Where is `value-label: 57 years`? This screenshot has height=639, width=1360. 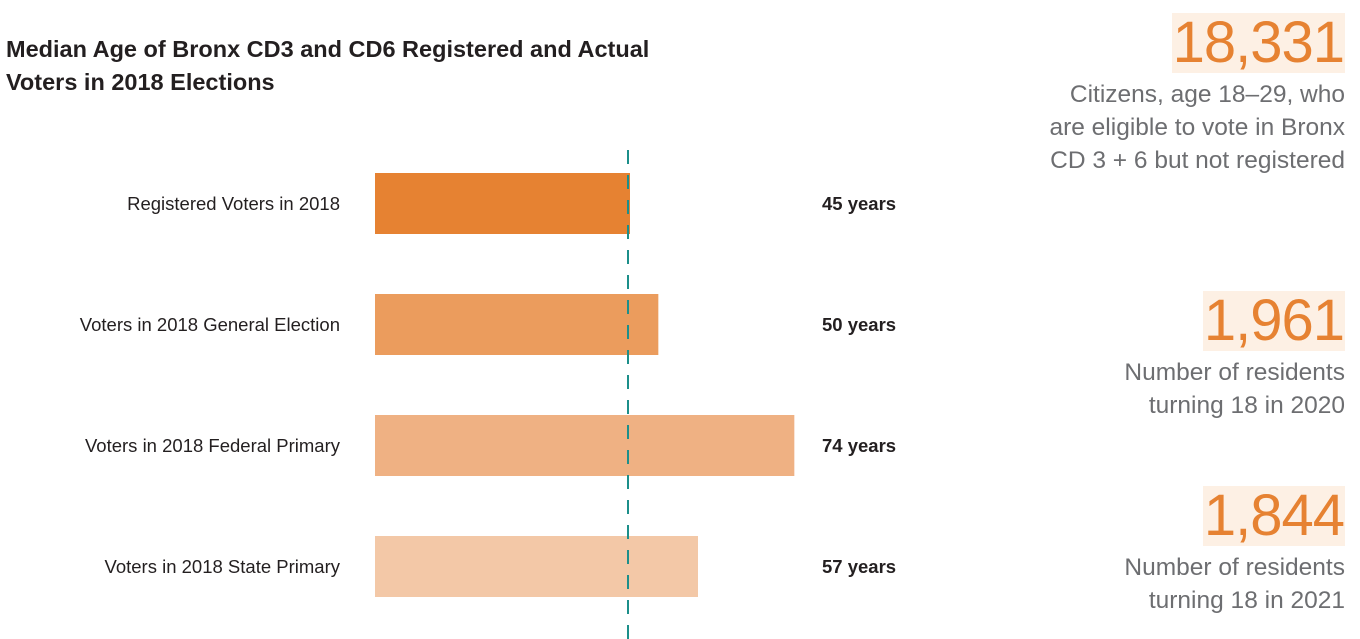 value-label: 57 years is located at coordinates (859, 566).